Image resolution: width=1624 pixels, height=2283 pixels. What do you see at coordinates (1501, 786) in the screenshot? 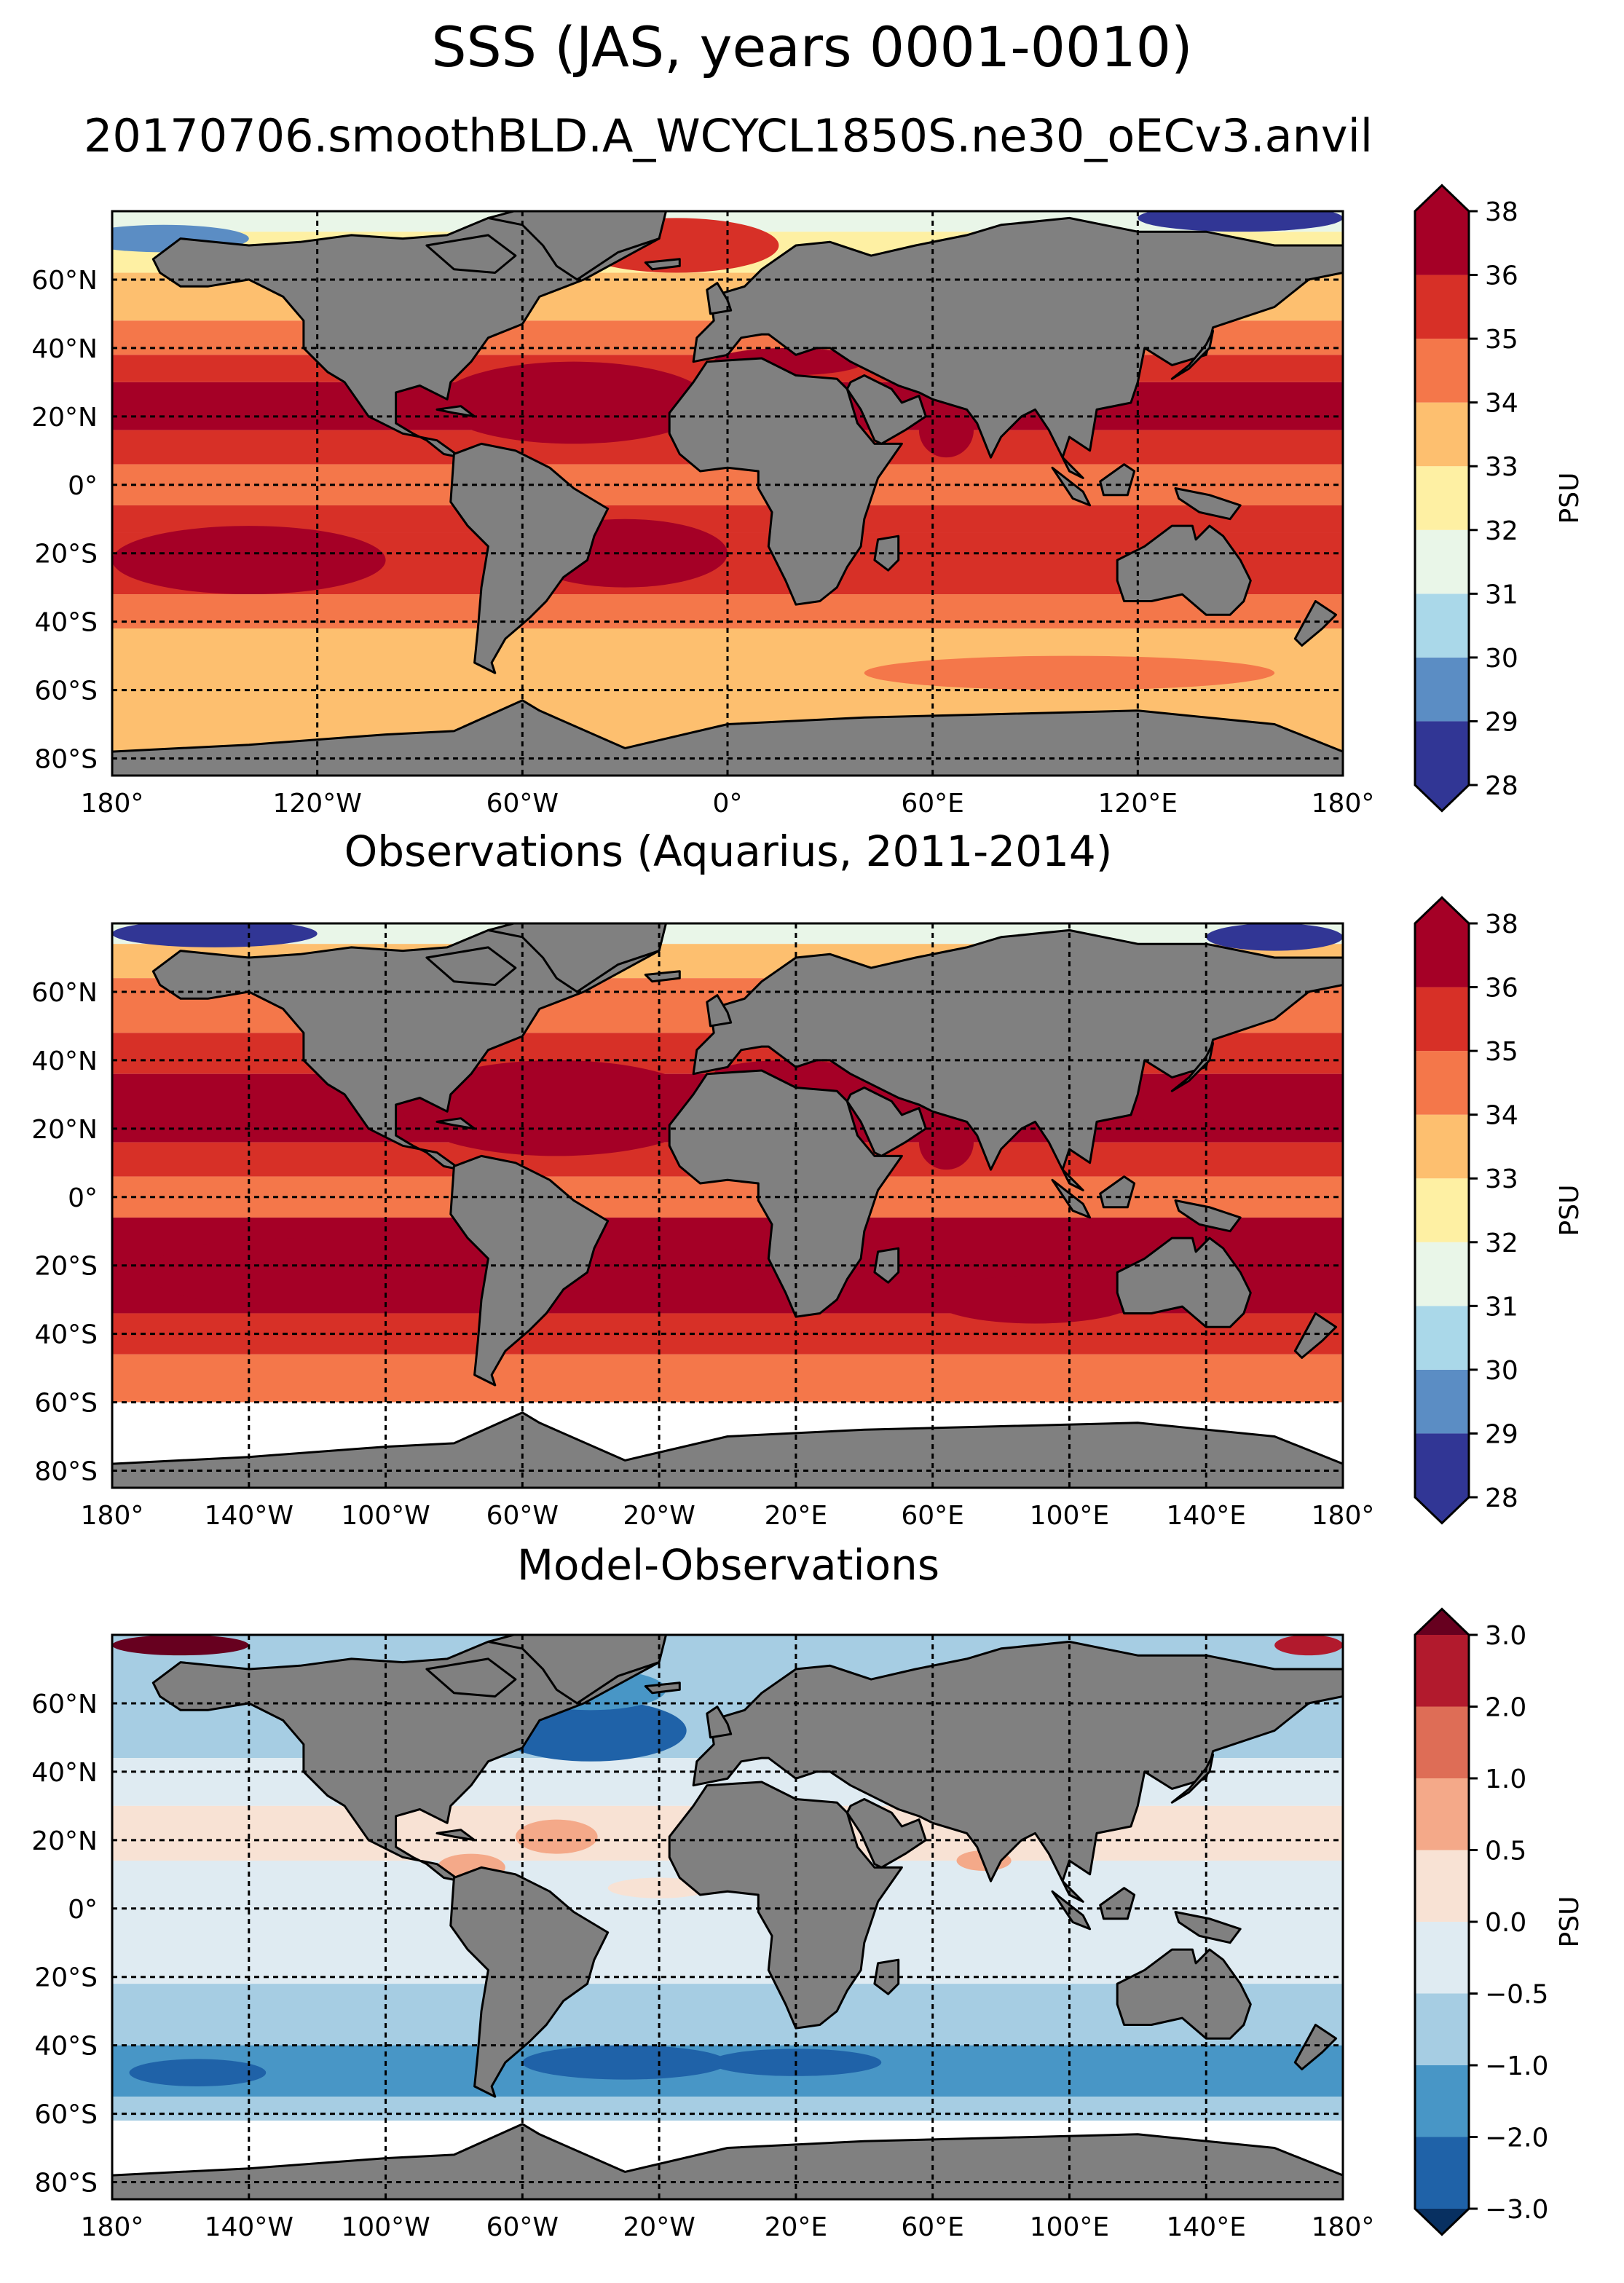
I see `colorbar-tick-label: 28` at bounding box center [1501, 786].